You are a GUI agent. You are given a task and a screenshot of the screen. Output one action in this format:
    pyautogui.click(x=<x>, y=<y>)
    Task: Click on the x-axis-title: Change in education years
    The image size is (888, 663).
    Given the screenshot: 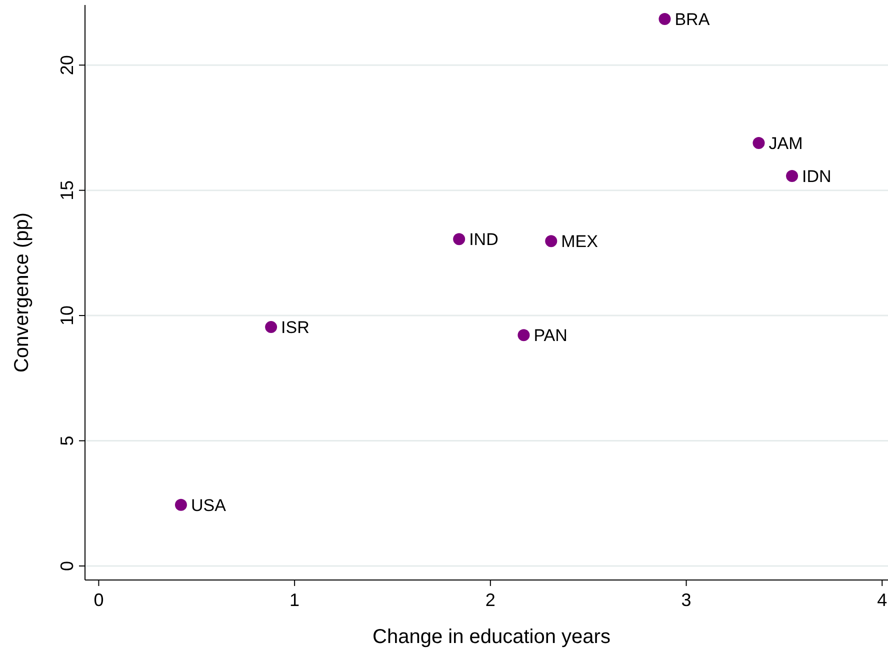 What is the action you would take?
    pyautogui.click(x=491, y=637)
    